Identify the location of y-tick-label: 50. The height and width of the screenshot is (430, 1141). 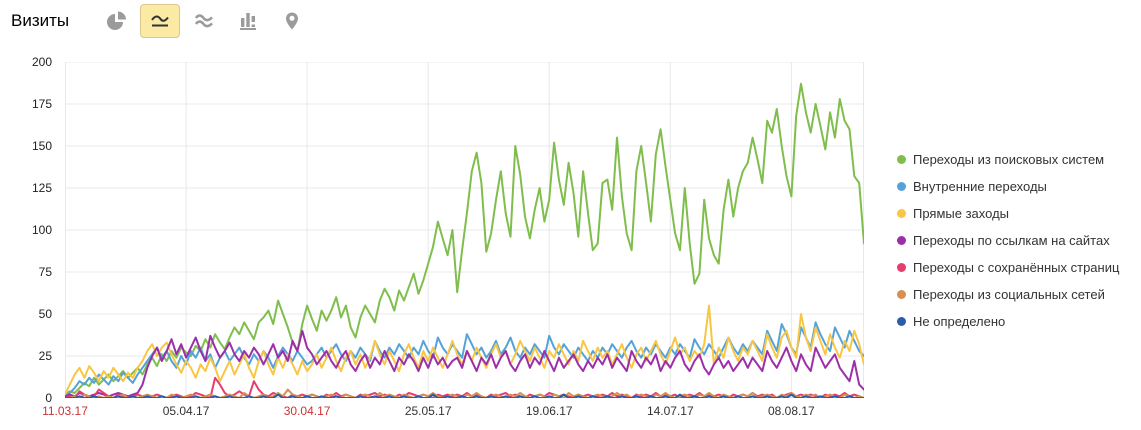
(45, 314).